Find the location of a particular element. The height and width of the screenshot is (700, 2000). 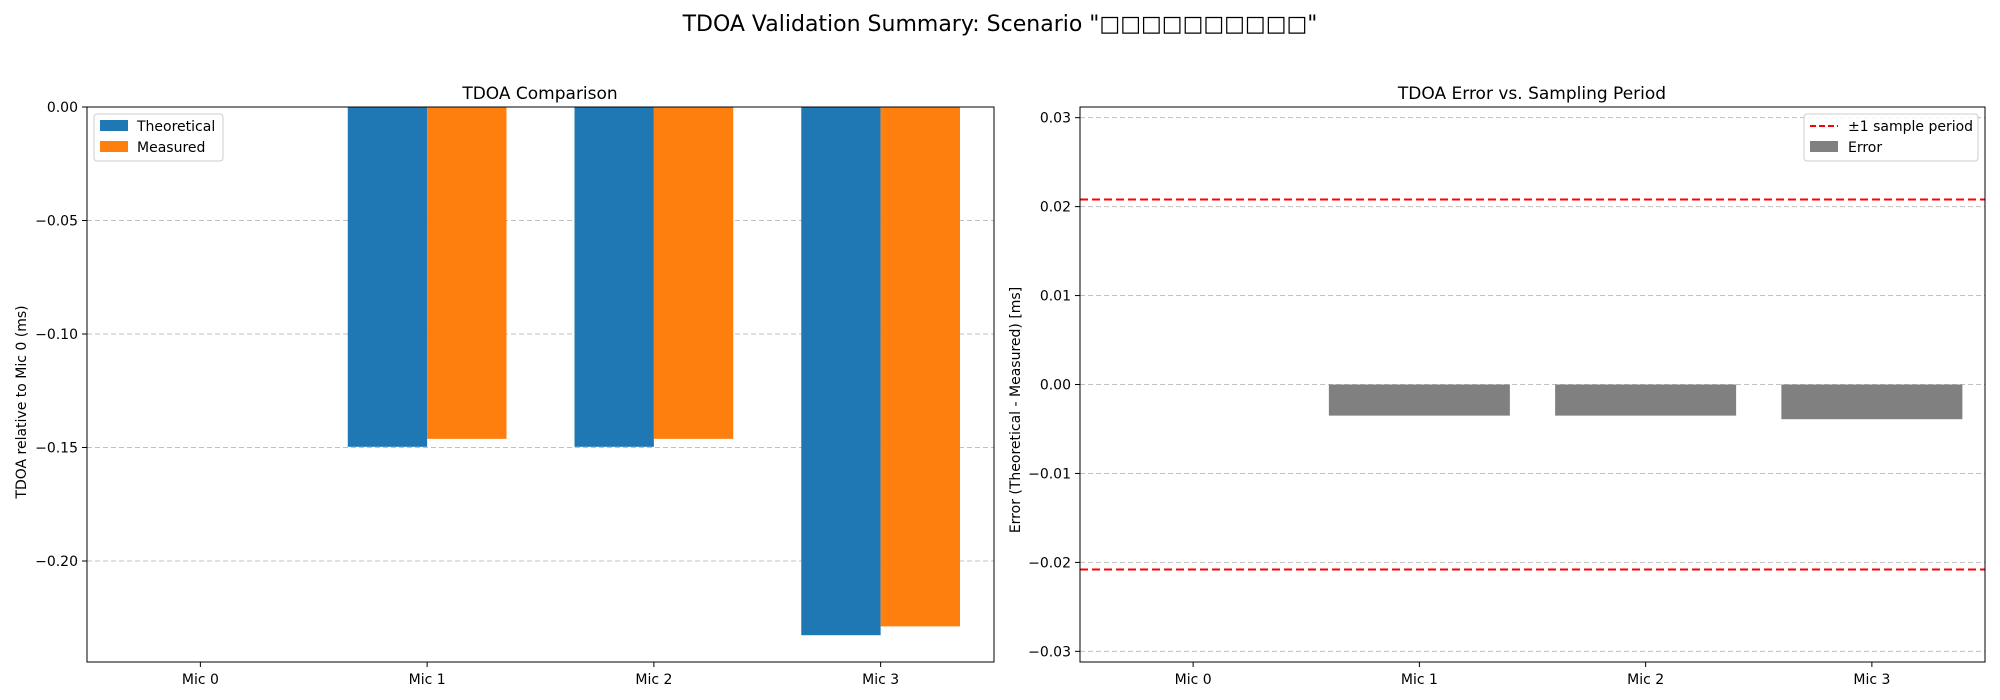

y-tick-label: −0.03 is located at coordinates (1049, 652).